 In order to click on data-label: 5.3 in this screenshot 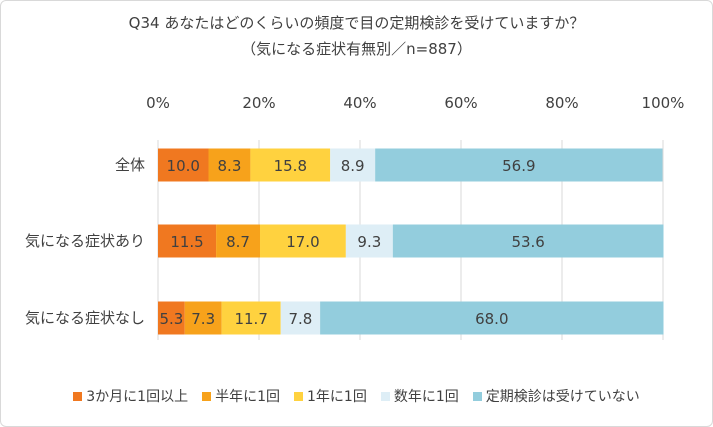, I will do `click(171, 319)`.